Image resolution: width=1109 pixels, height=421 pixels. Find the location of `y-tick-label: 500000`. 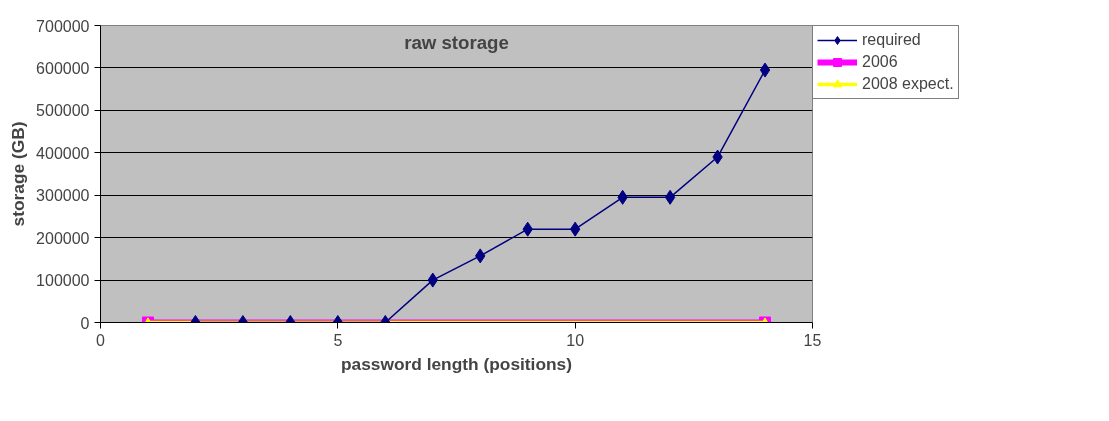

y-tick-label: 500000 is located at coordinates (63, 111).